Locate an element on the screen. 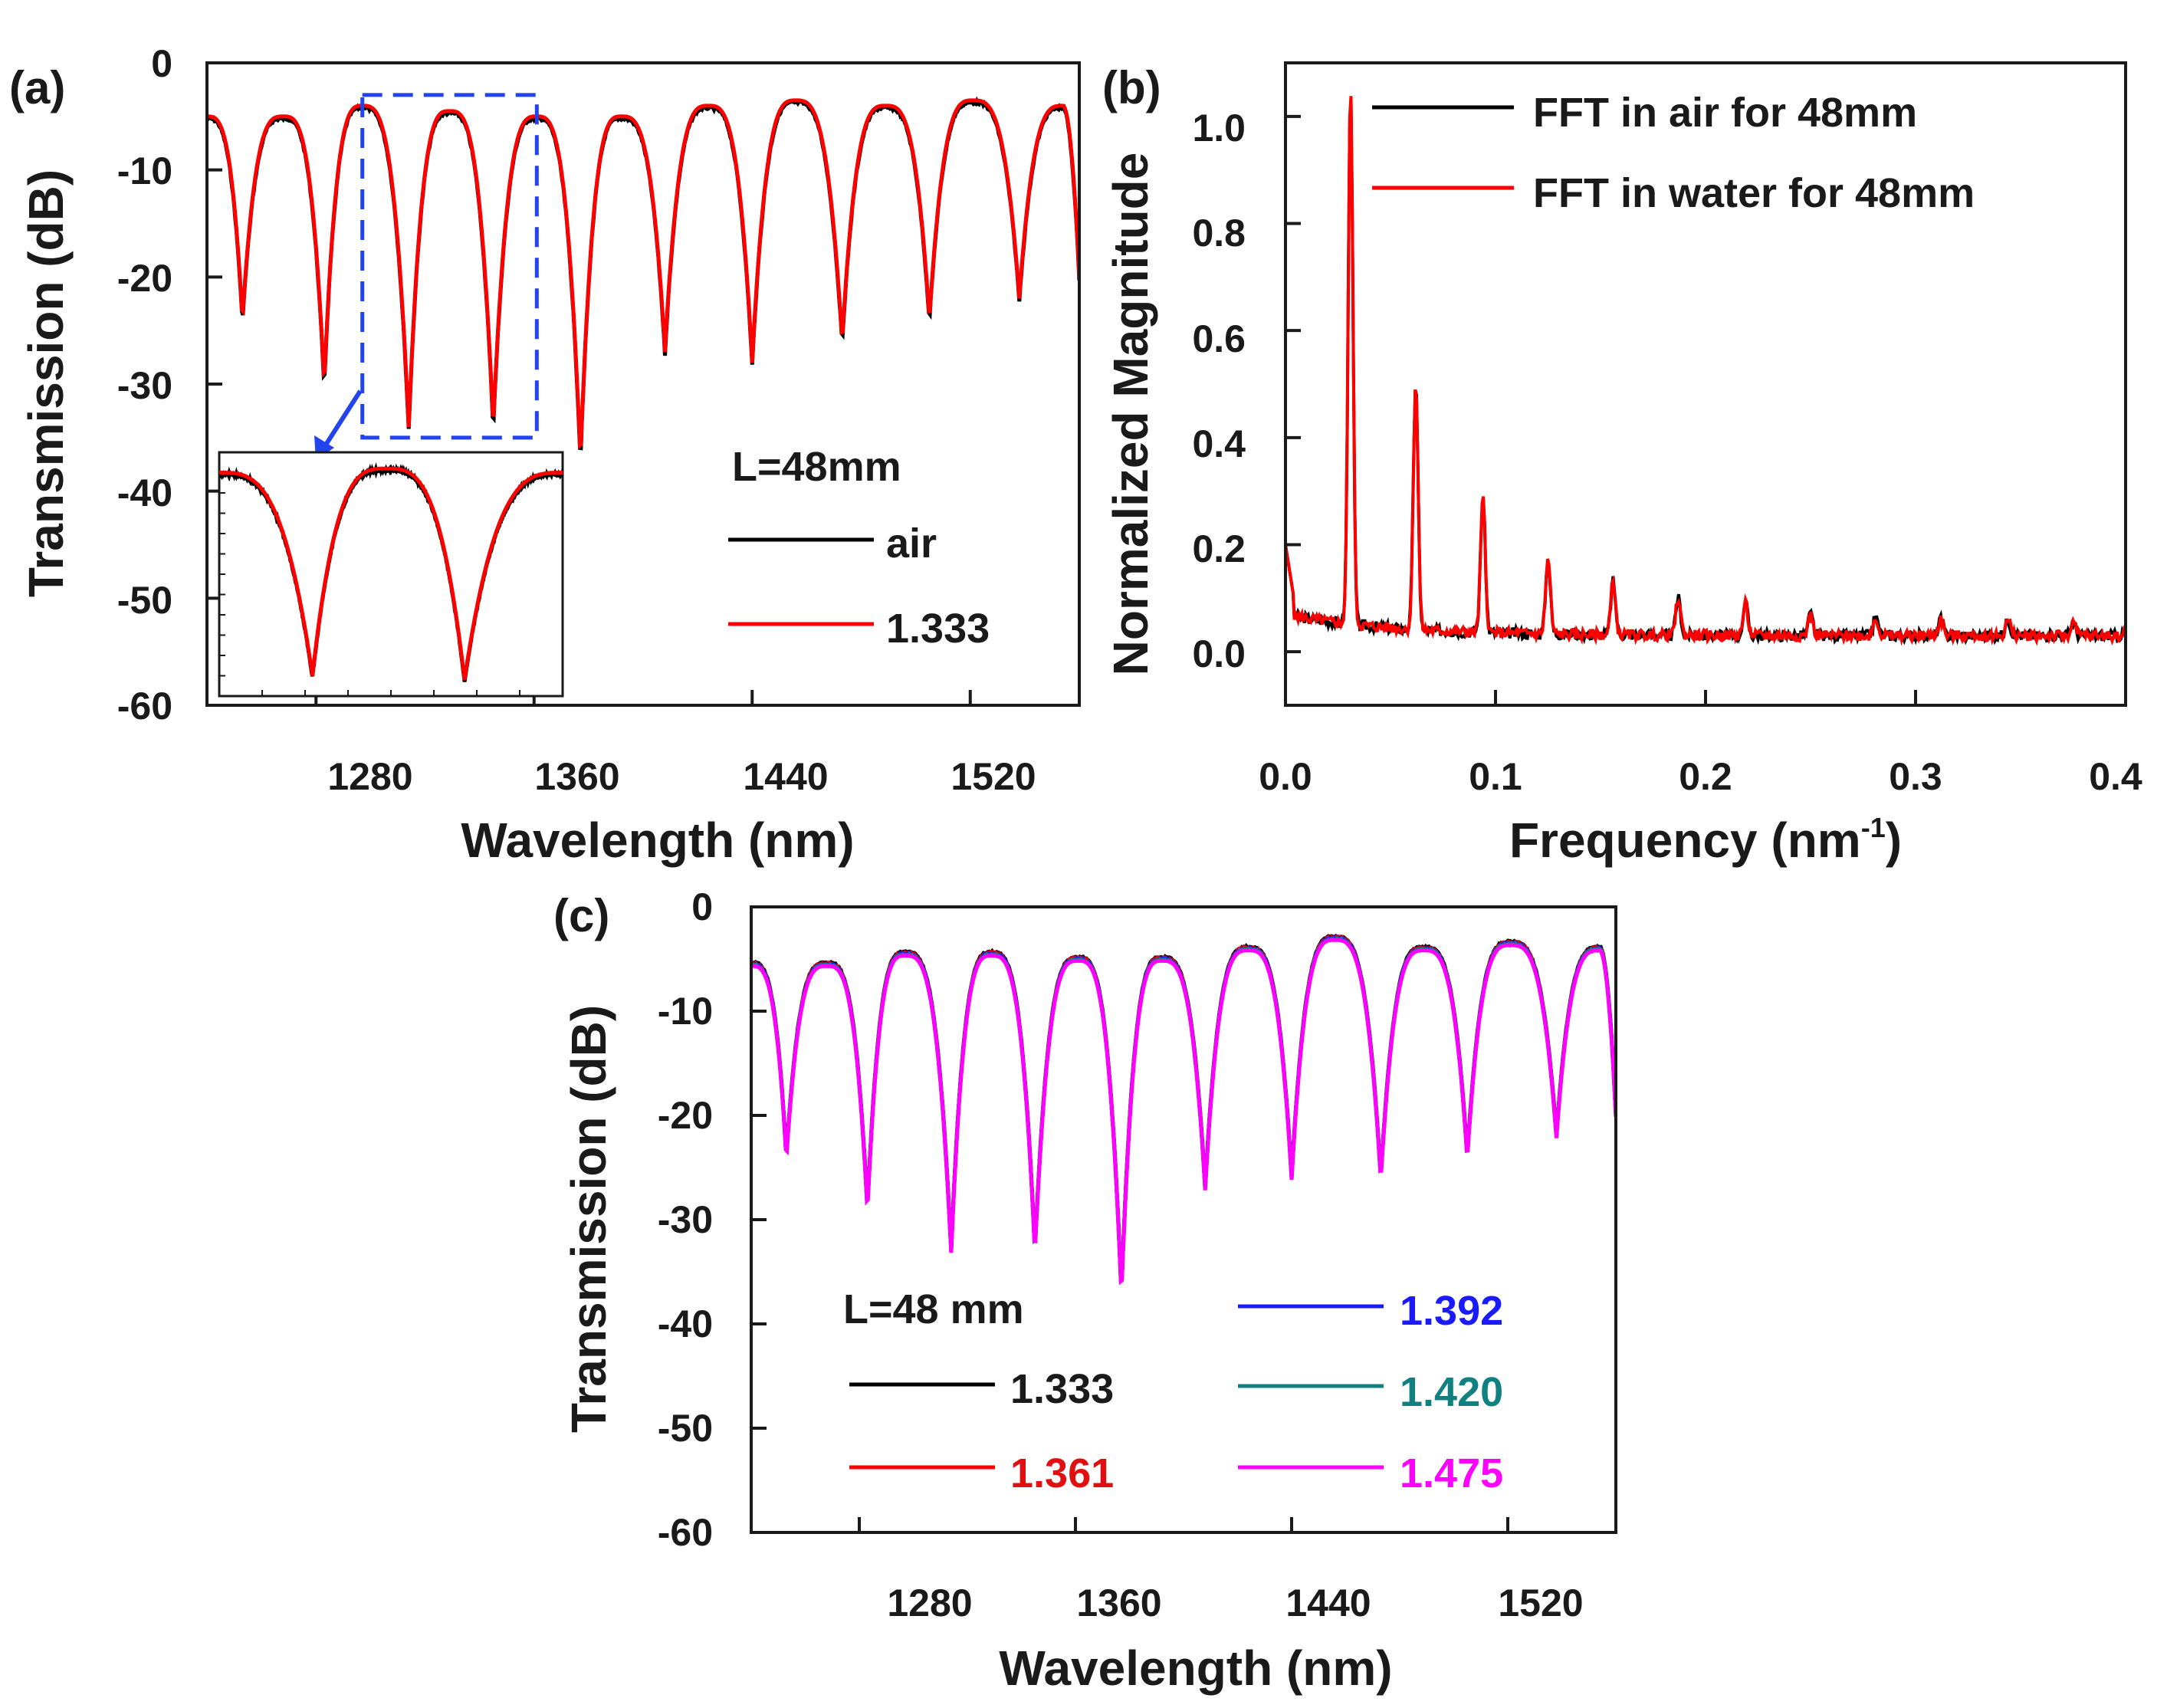 This screenshot has height=1708, width=2167. c-legend-label-1392: 1.392 is located at coordinates (1452, 1311).